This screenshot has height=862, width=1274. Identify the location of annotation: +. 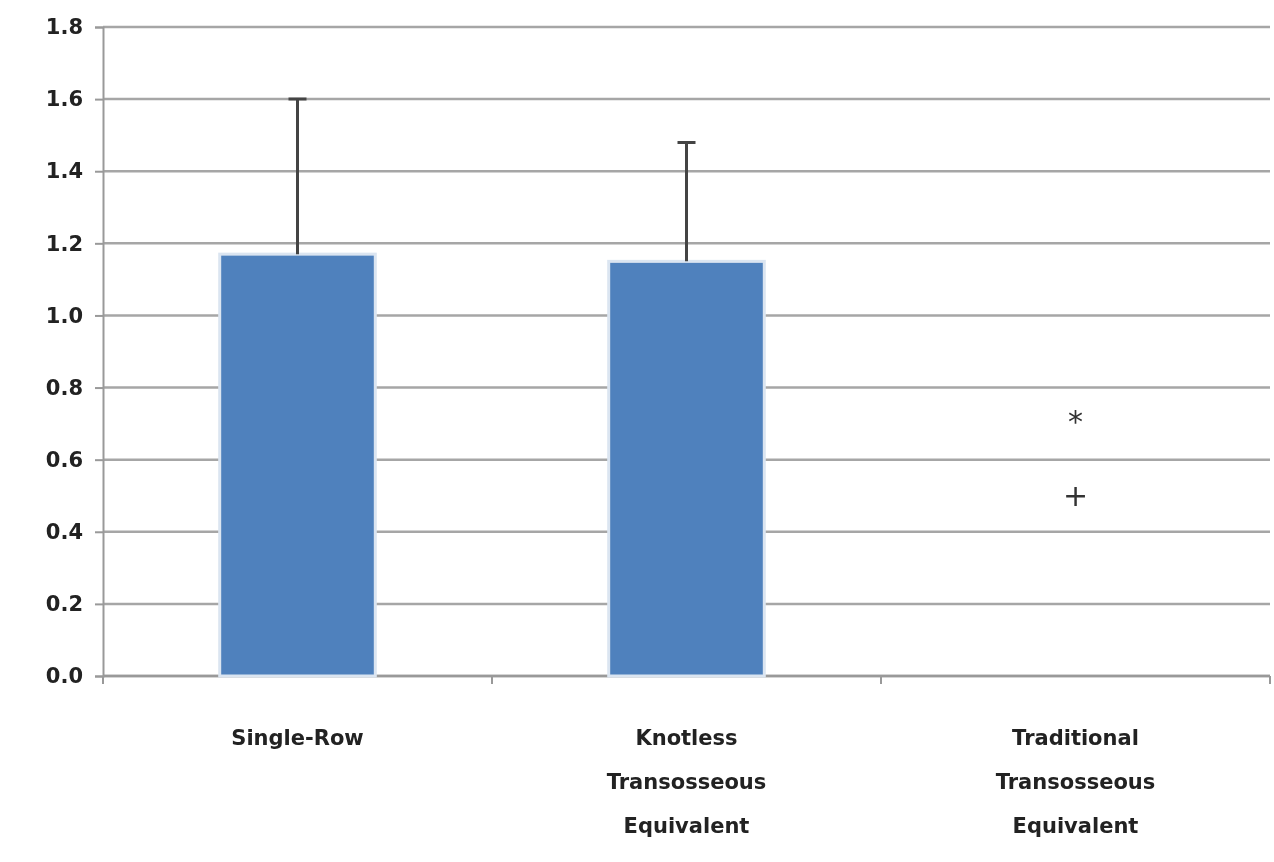
(1075, 495).